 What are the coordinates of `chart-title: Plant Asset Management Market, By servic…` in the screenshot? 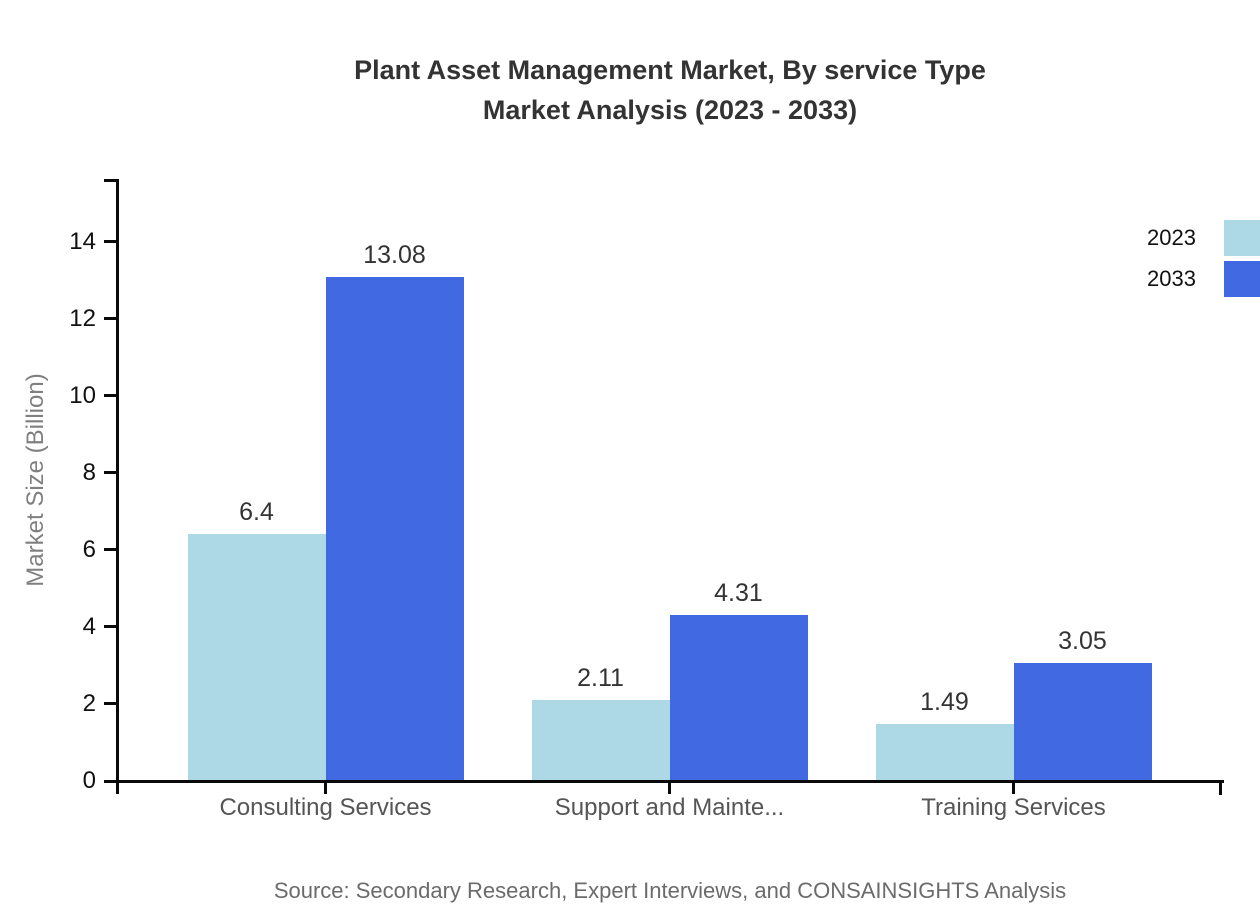 It's located at (670, 90).